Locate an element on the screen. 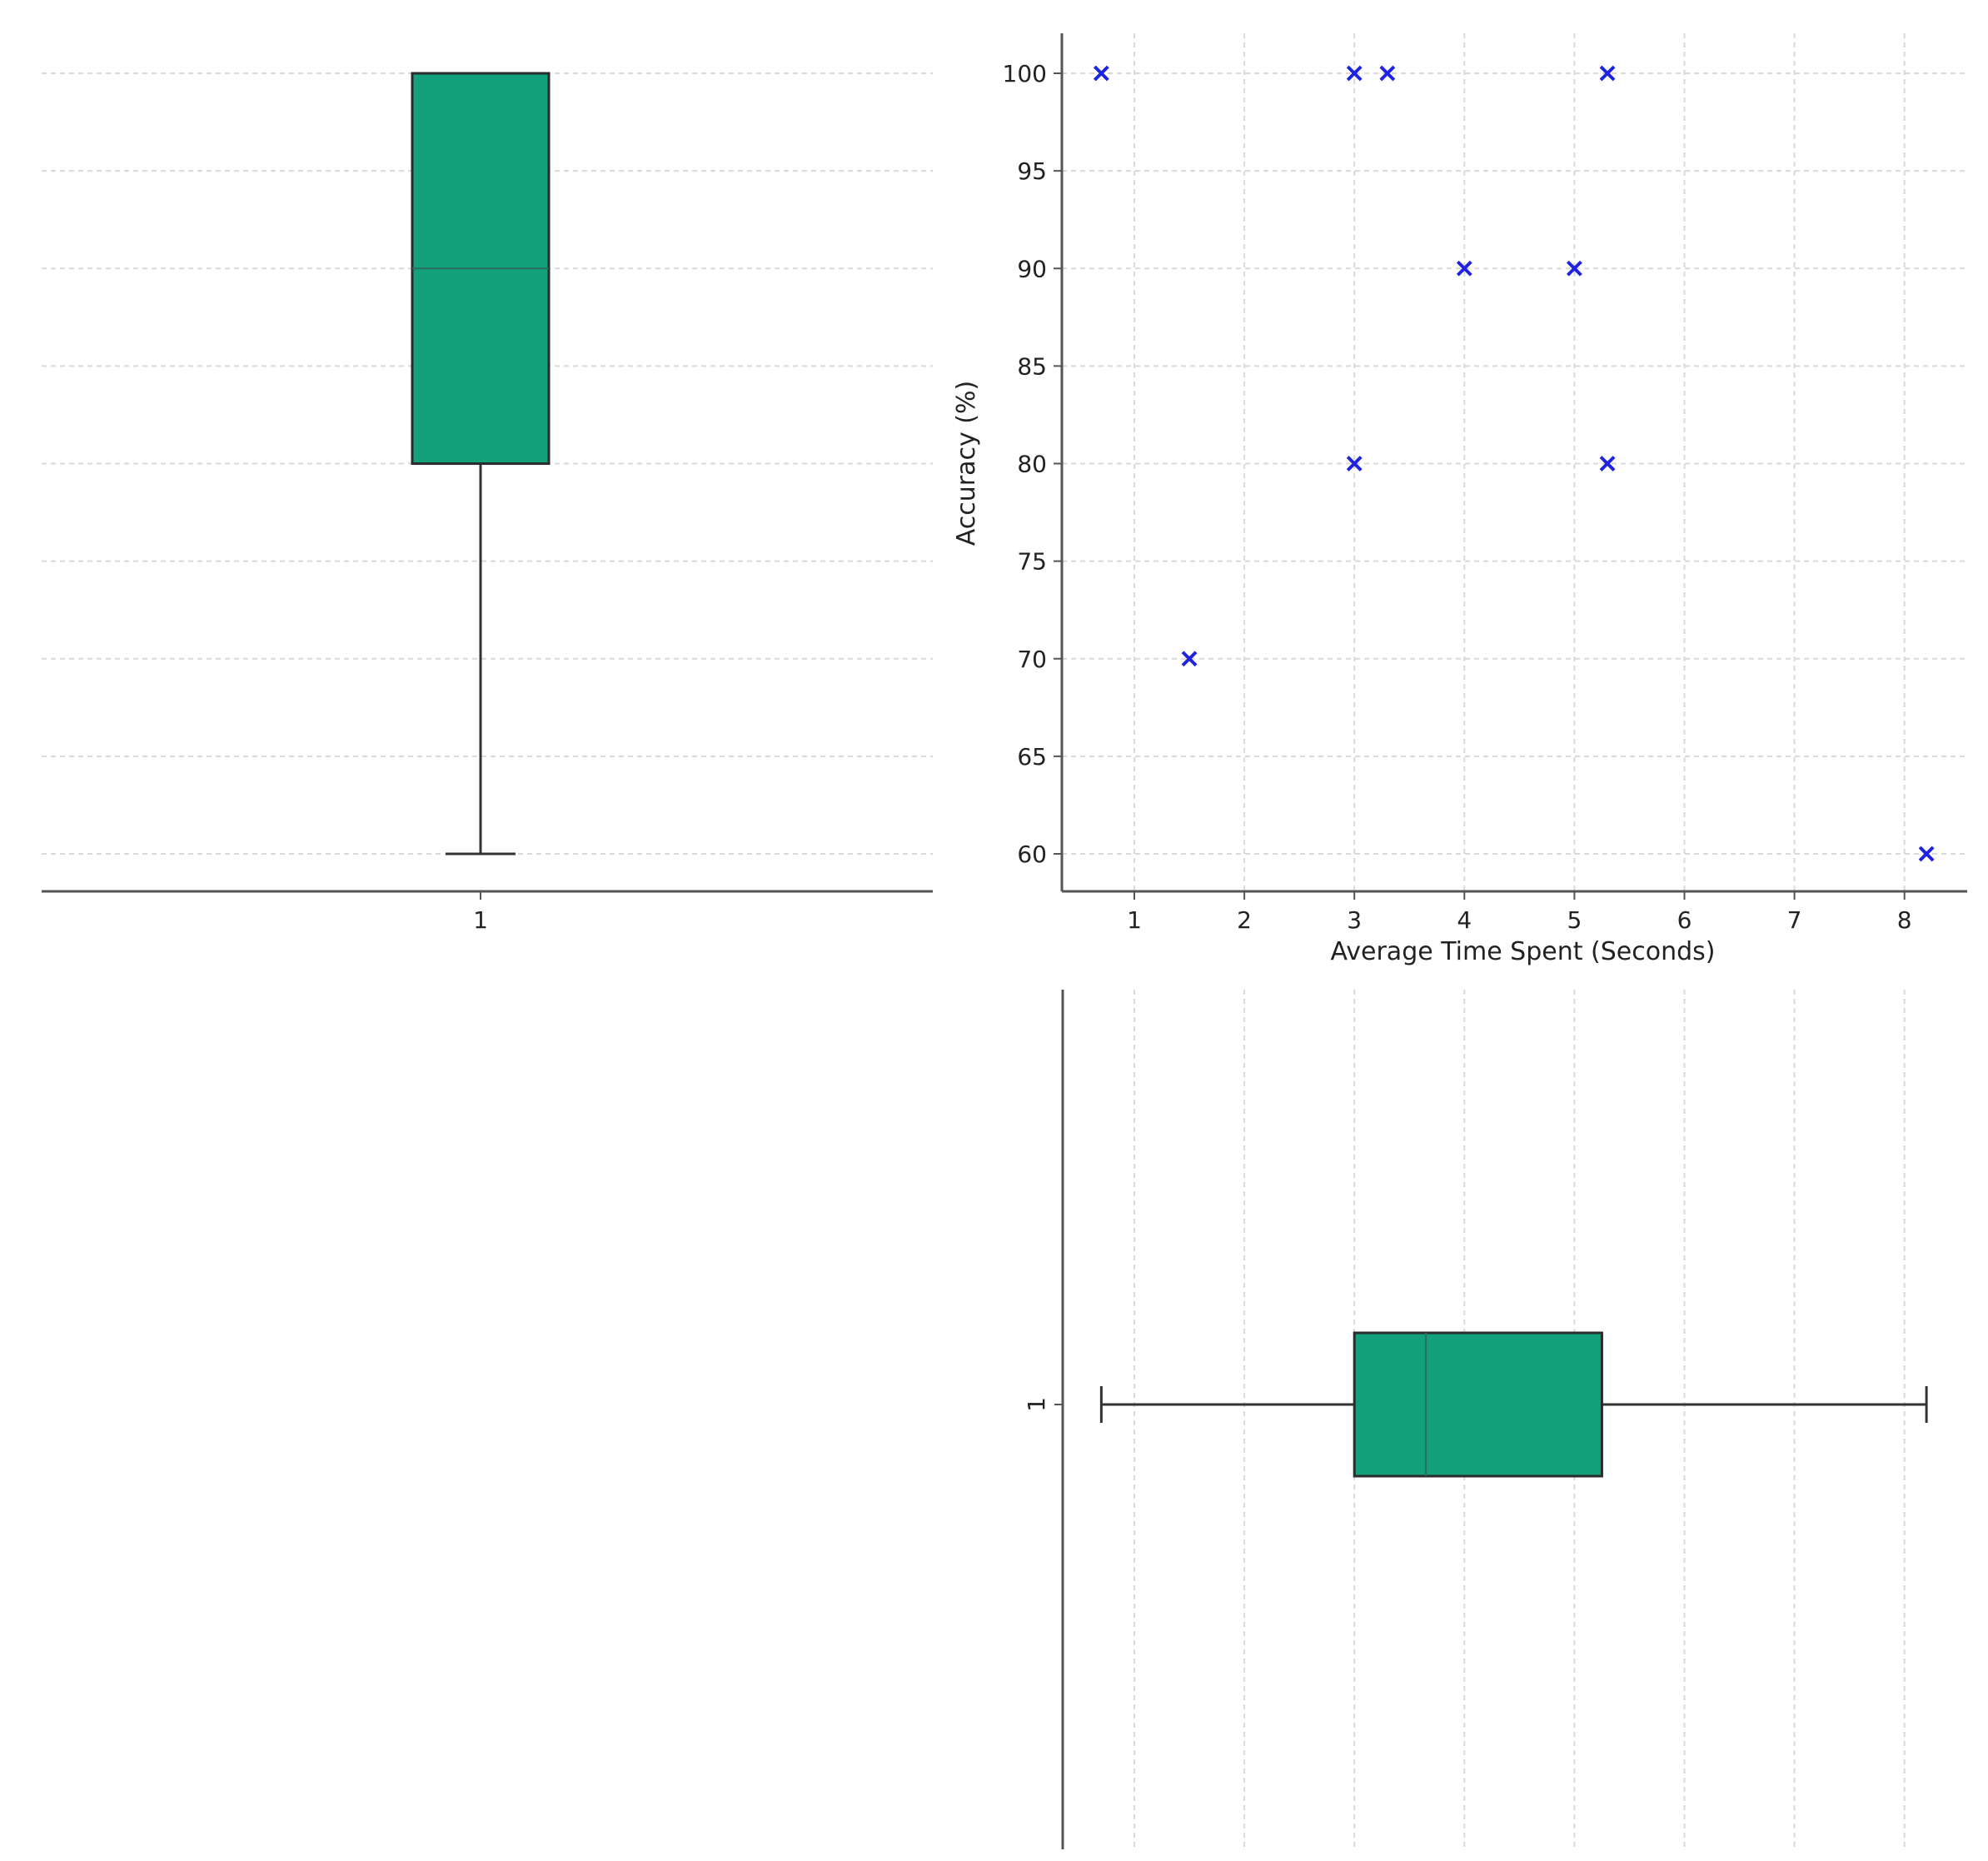 This screenshot has width=1988, height=1861. y-tick-label: 75 is located at coordinates (1032, 562).